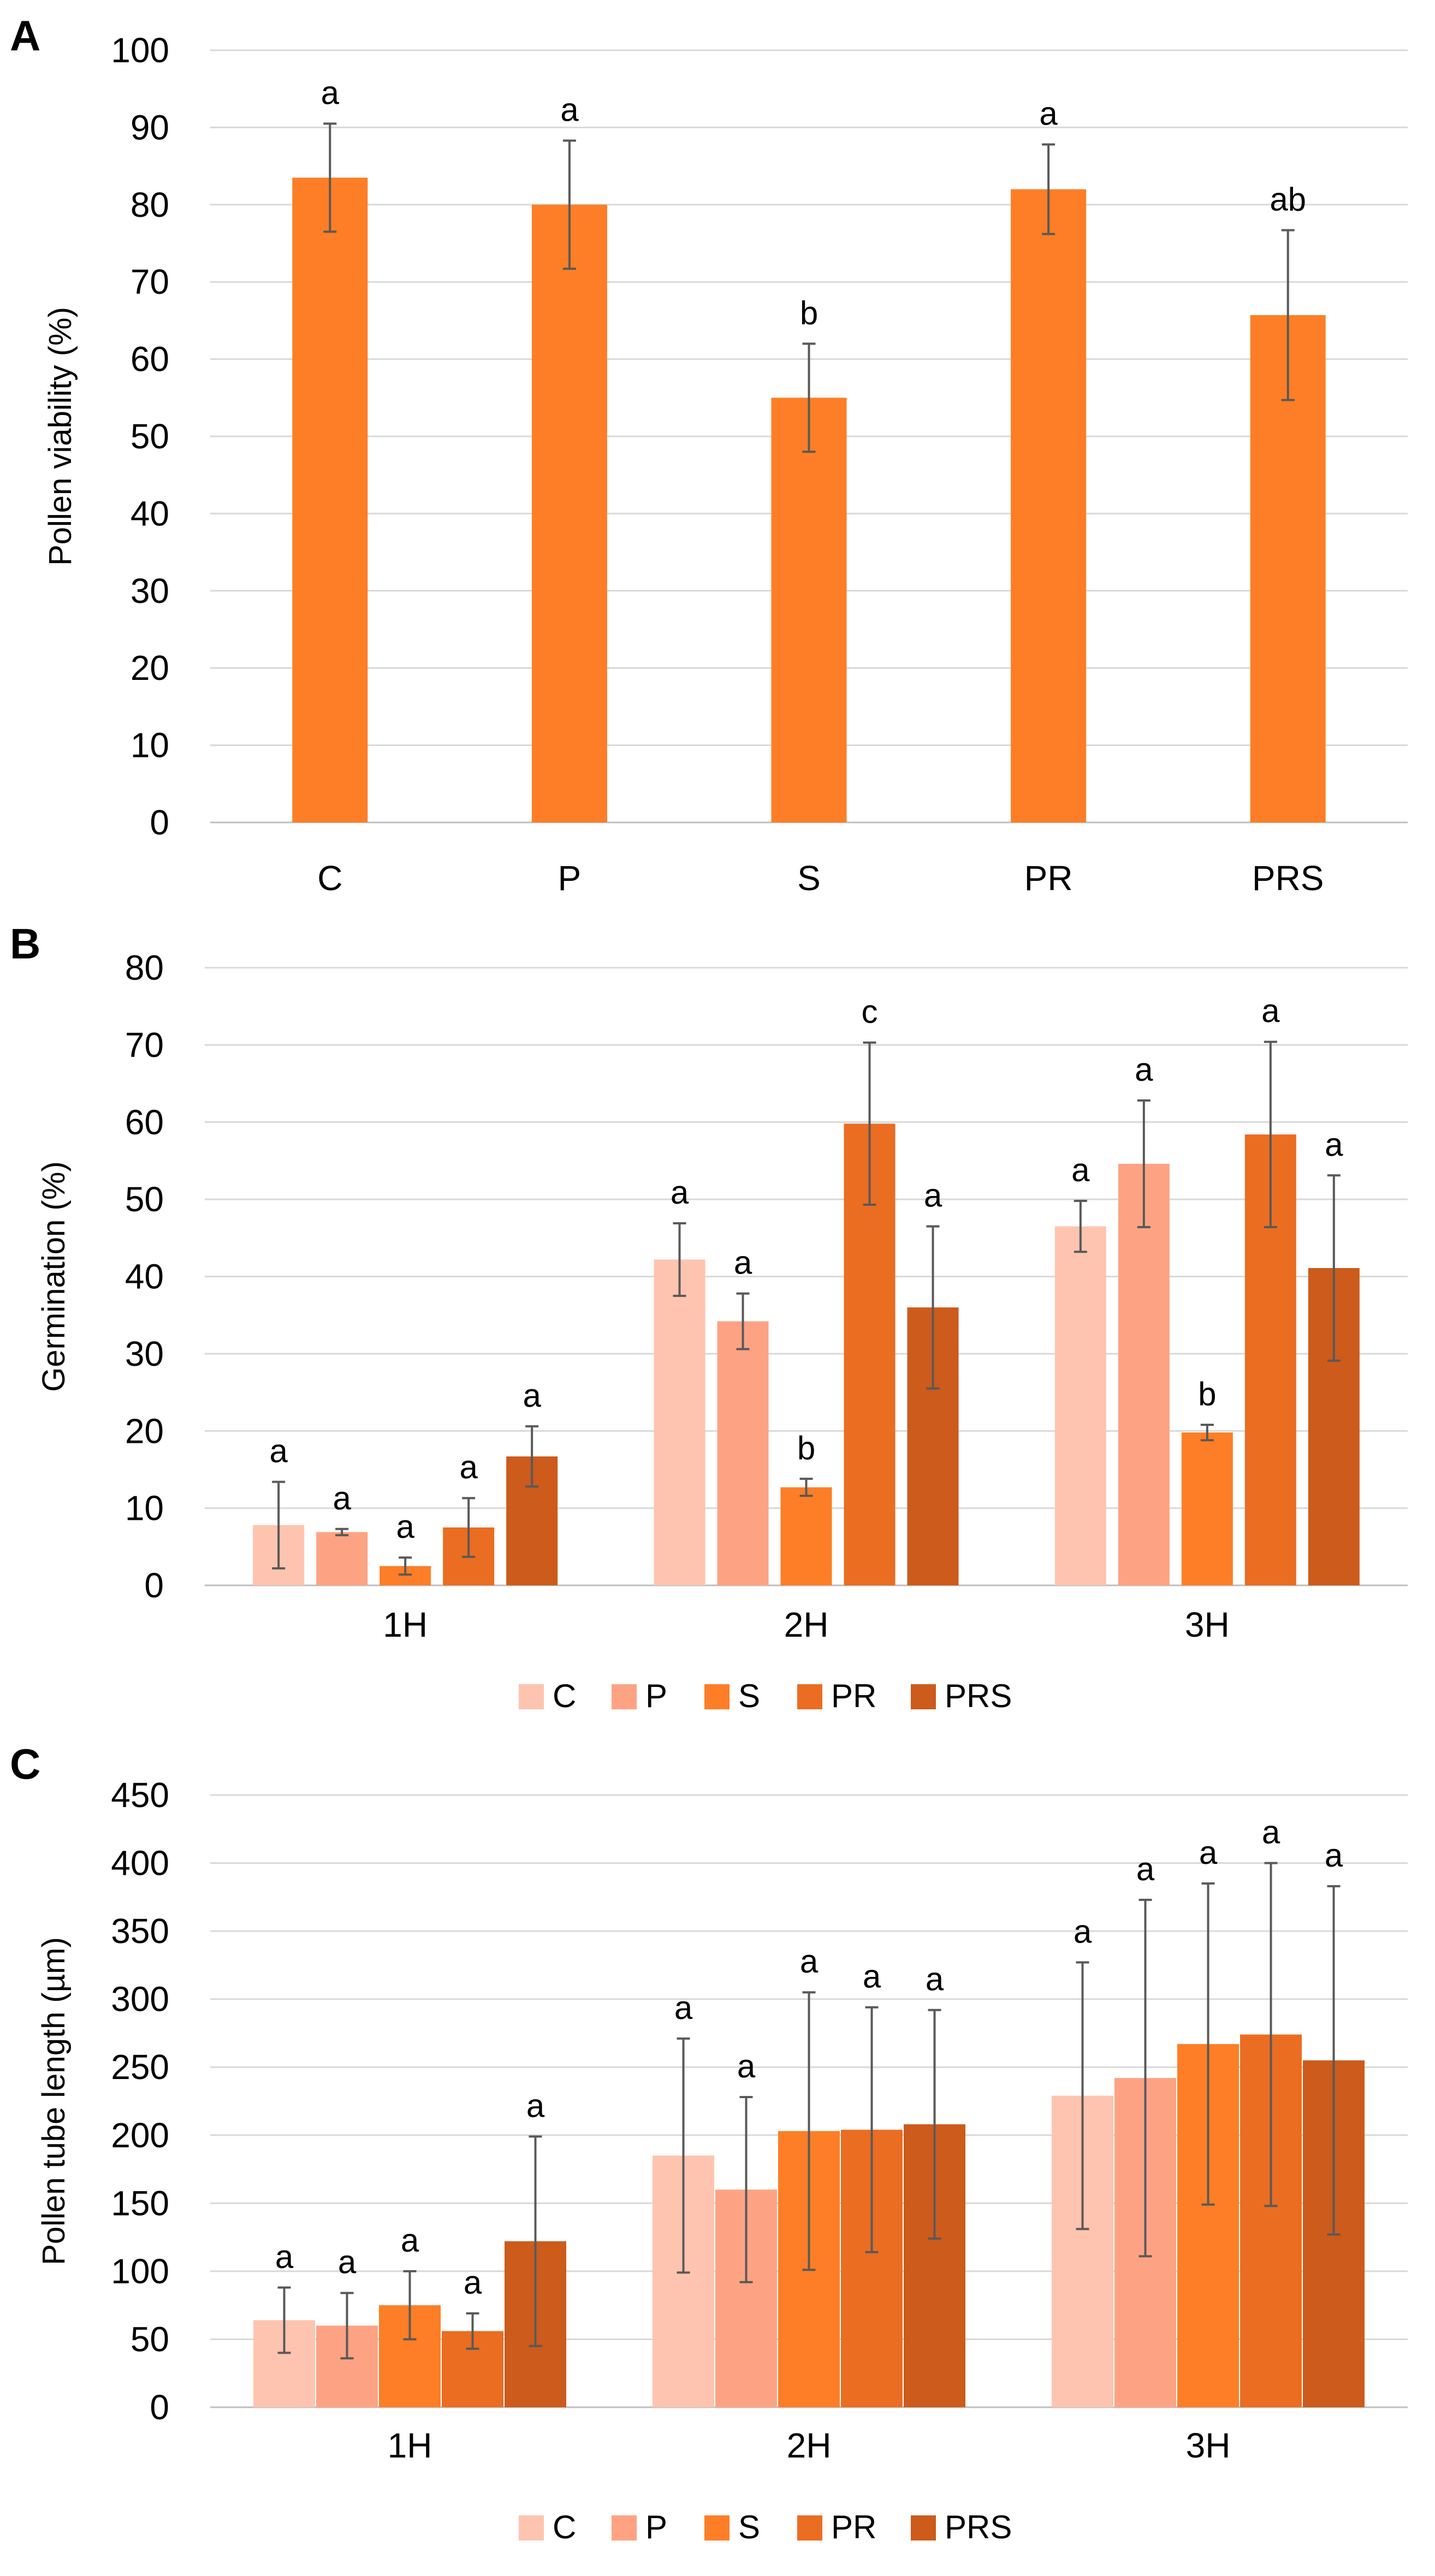 Image resolution: width=1435 pixels, height=2576 pixels. What do you see at coordinates (809, 878) in the screenshot?
I see `x-category-label: S` at bounding box center [809, 878].